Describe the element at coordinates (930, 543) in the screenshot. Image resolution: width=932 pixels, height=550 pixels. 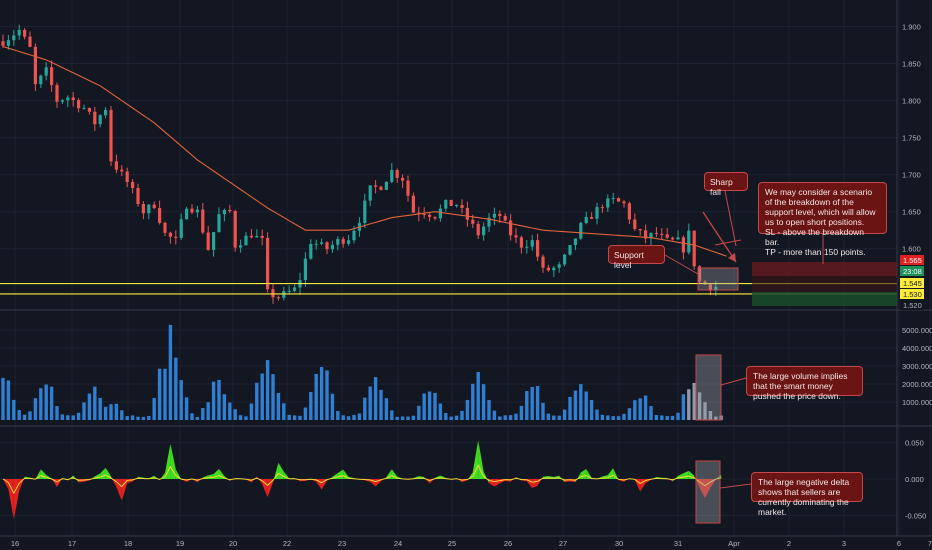
I see `x-tick-label: 7` at that location.